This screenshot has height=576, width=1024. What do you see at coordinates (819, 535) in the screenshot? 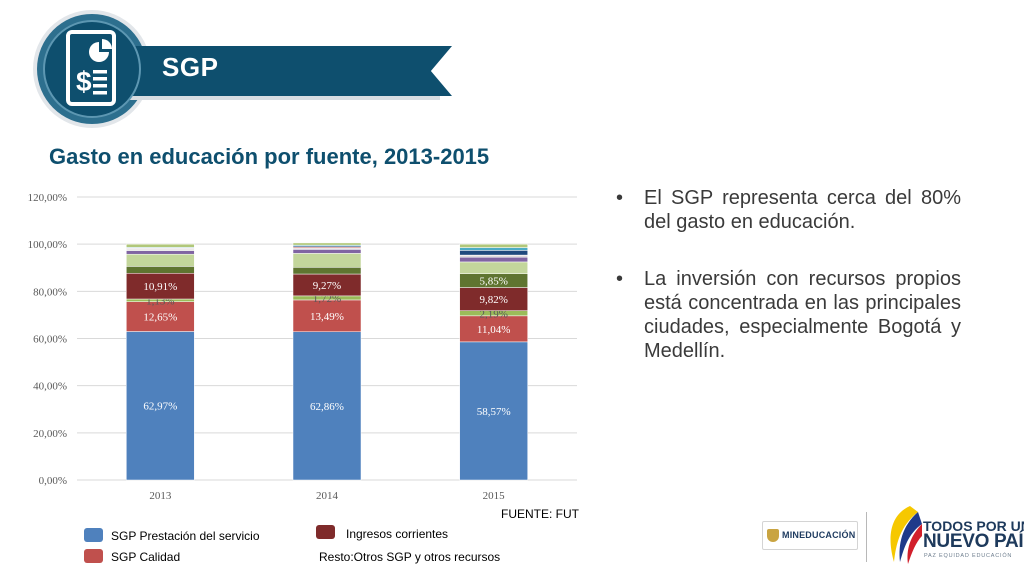
I see `mineducacion-label: MINEDUCACIÓN` at bounding box center [819, 535].